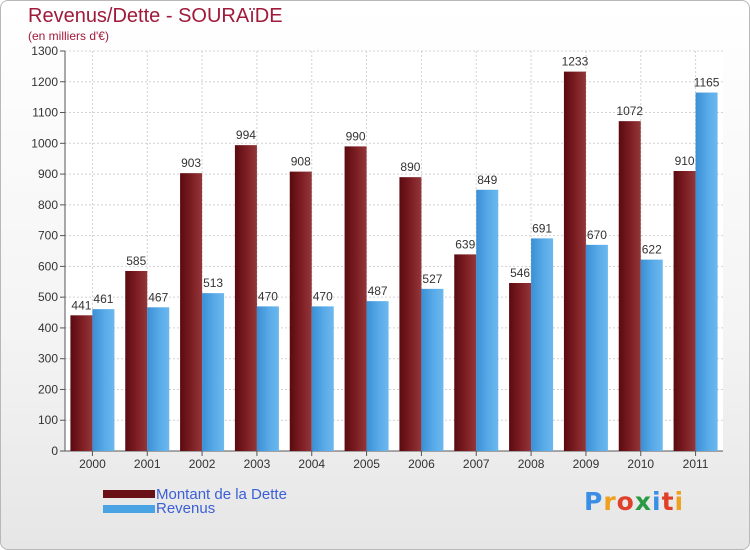 This screenshot has width=750, height=550. I want to click on data-label-debt: 890, so click(410, 167).